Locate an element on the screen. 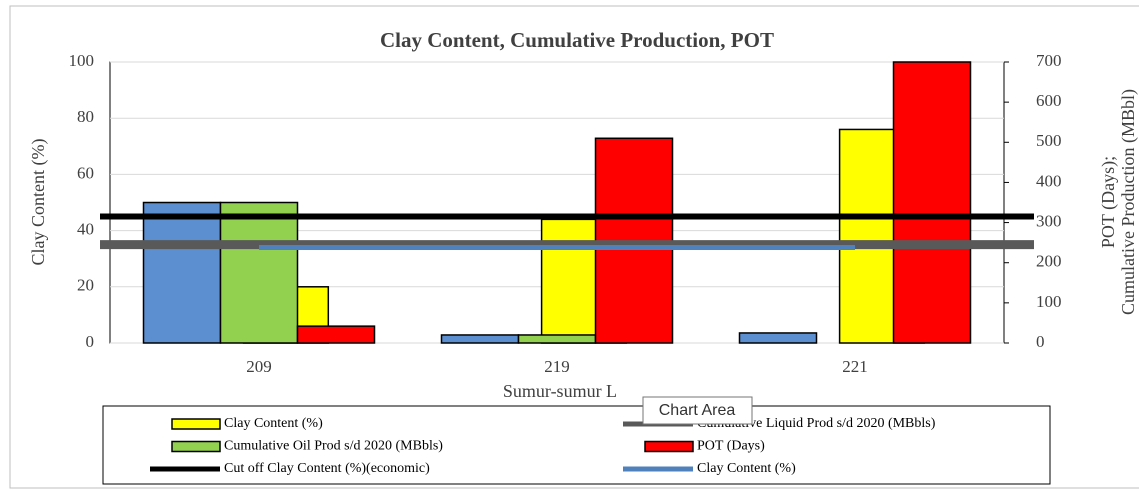 This screenshot has width=1139, height=491. legend is located at coordinates (576, 445).